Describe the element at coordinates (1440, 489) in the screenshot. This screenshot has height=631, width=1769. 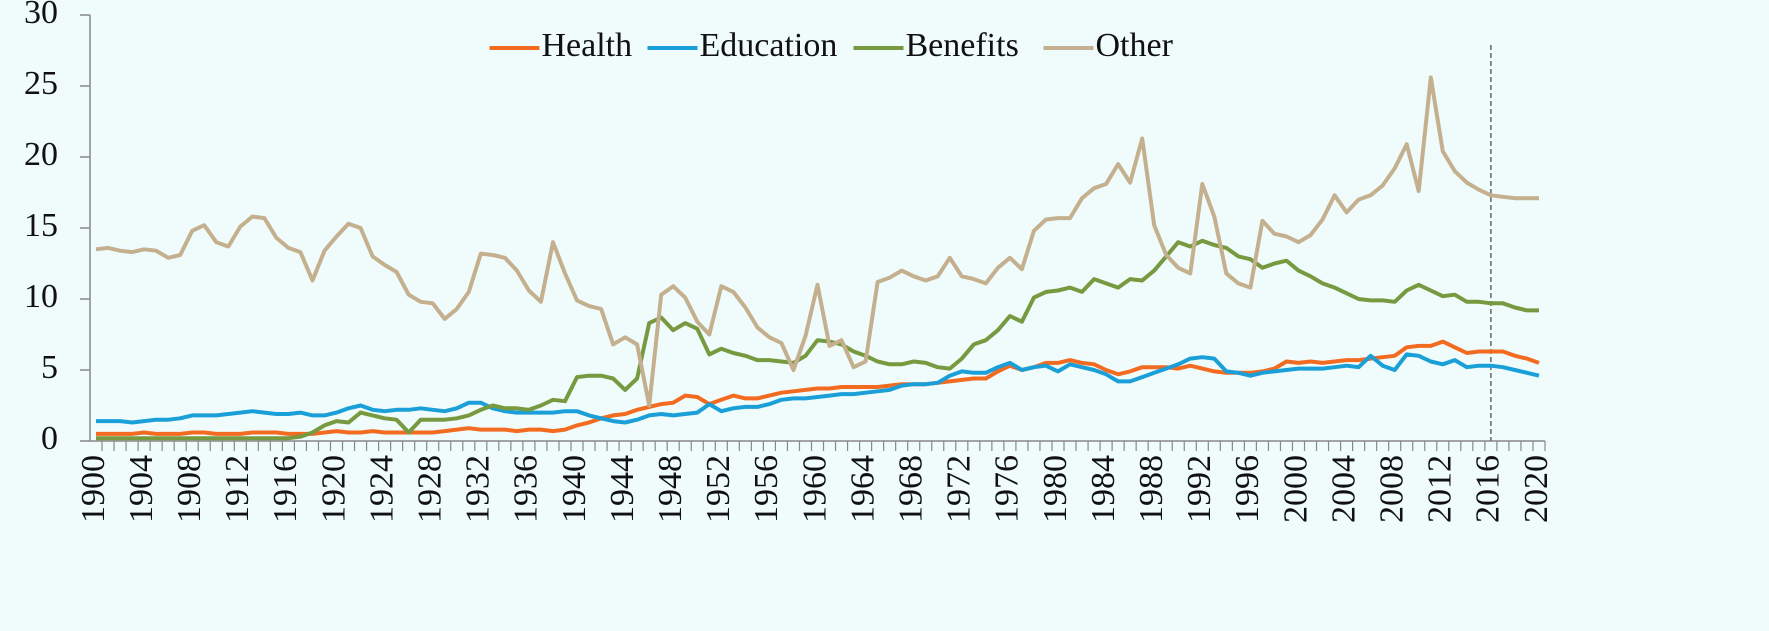
I see `x-tick-label: 2012` at that location.